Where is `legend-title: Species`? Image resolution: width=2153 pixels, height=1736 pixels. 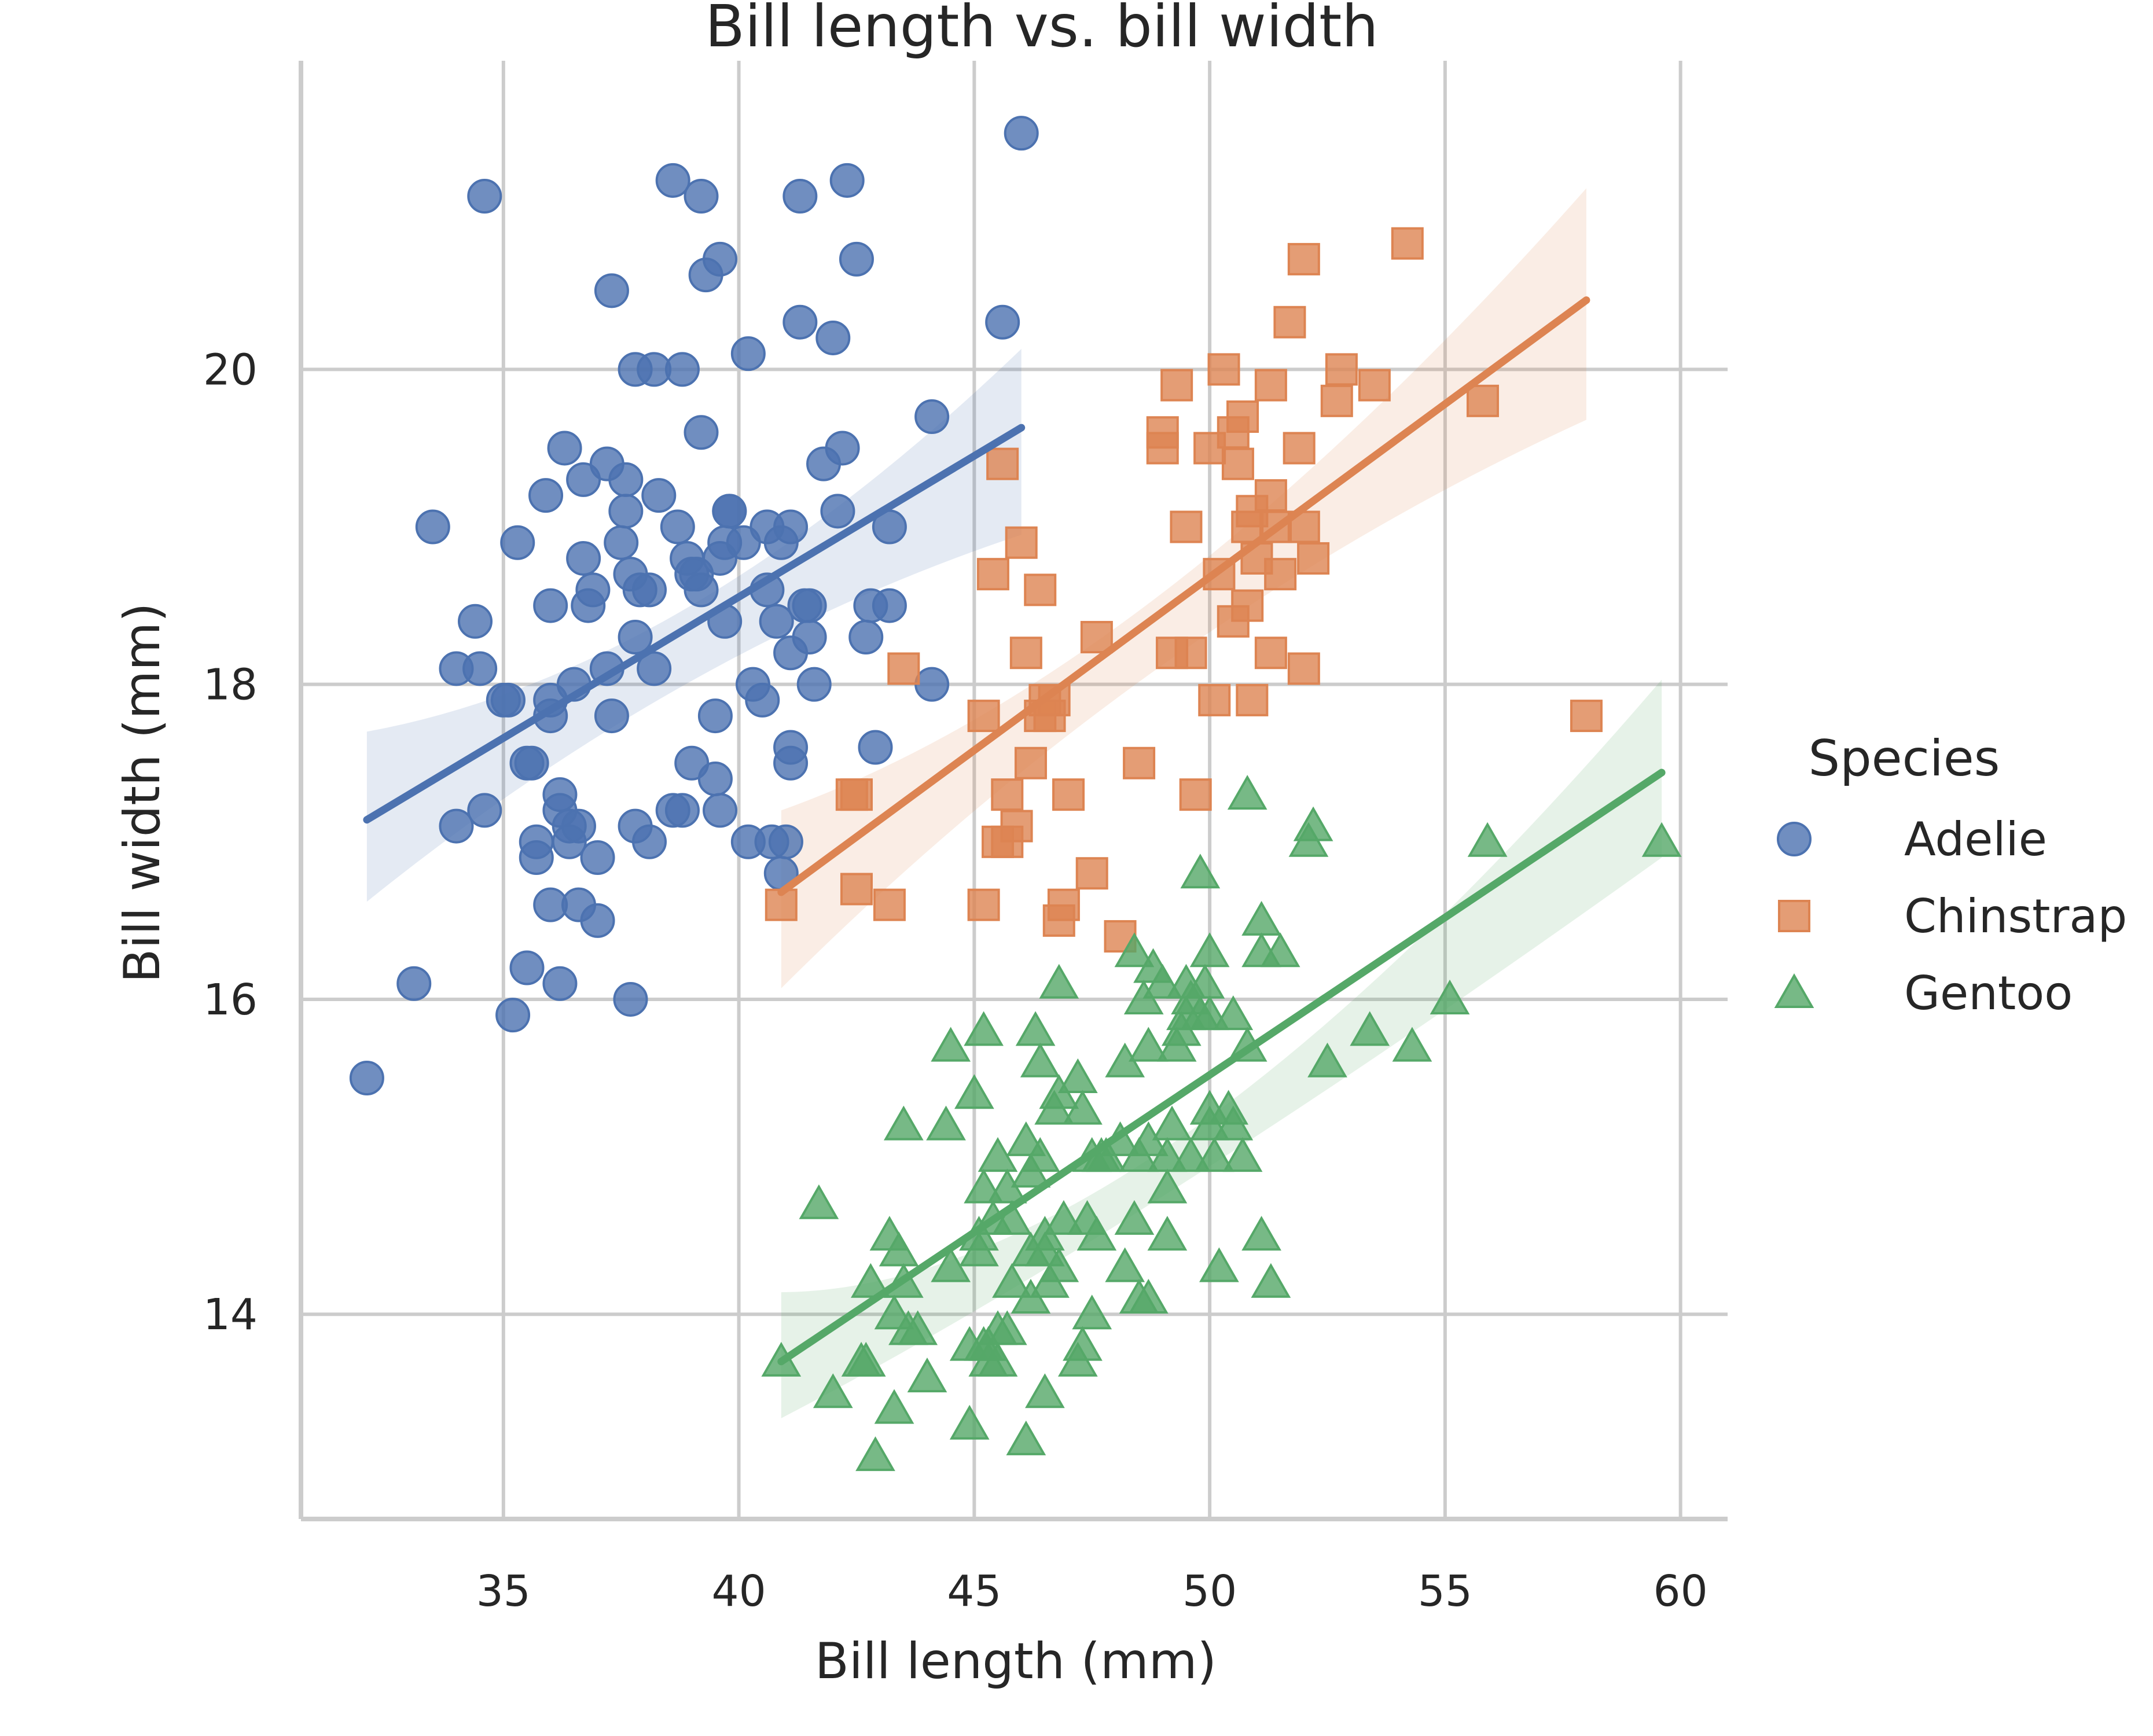
legend-title: Species is located at coordinates (1904, 759).